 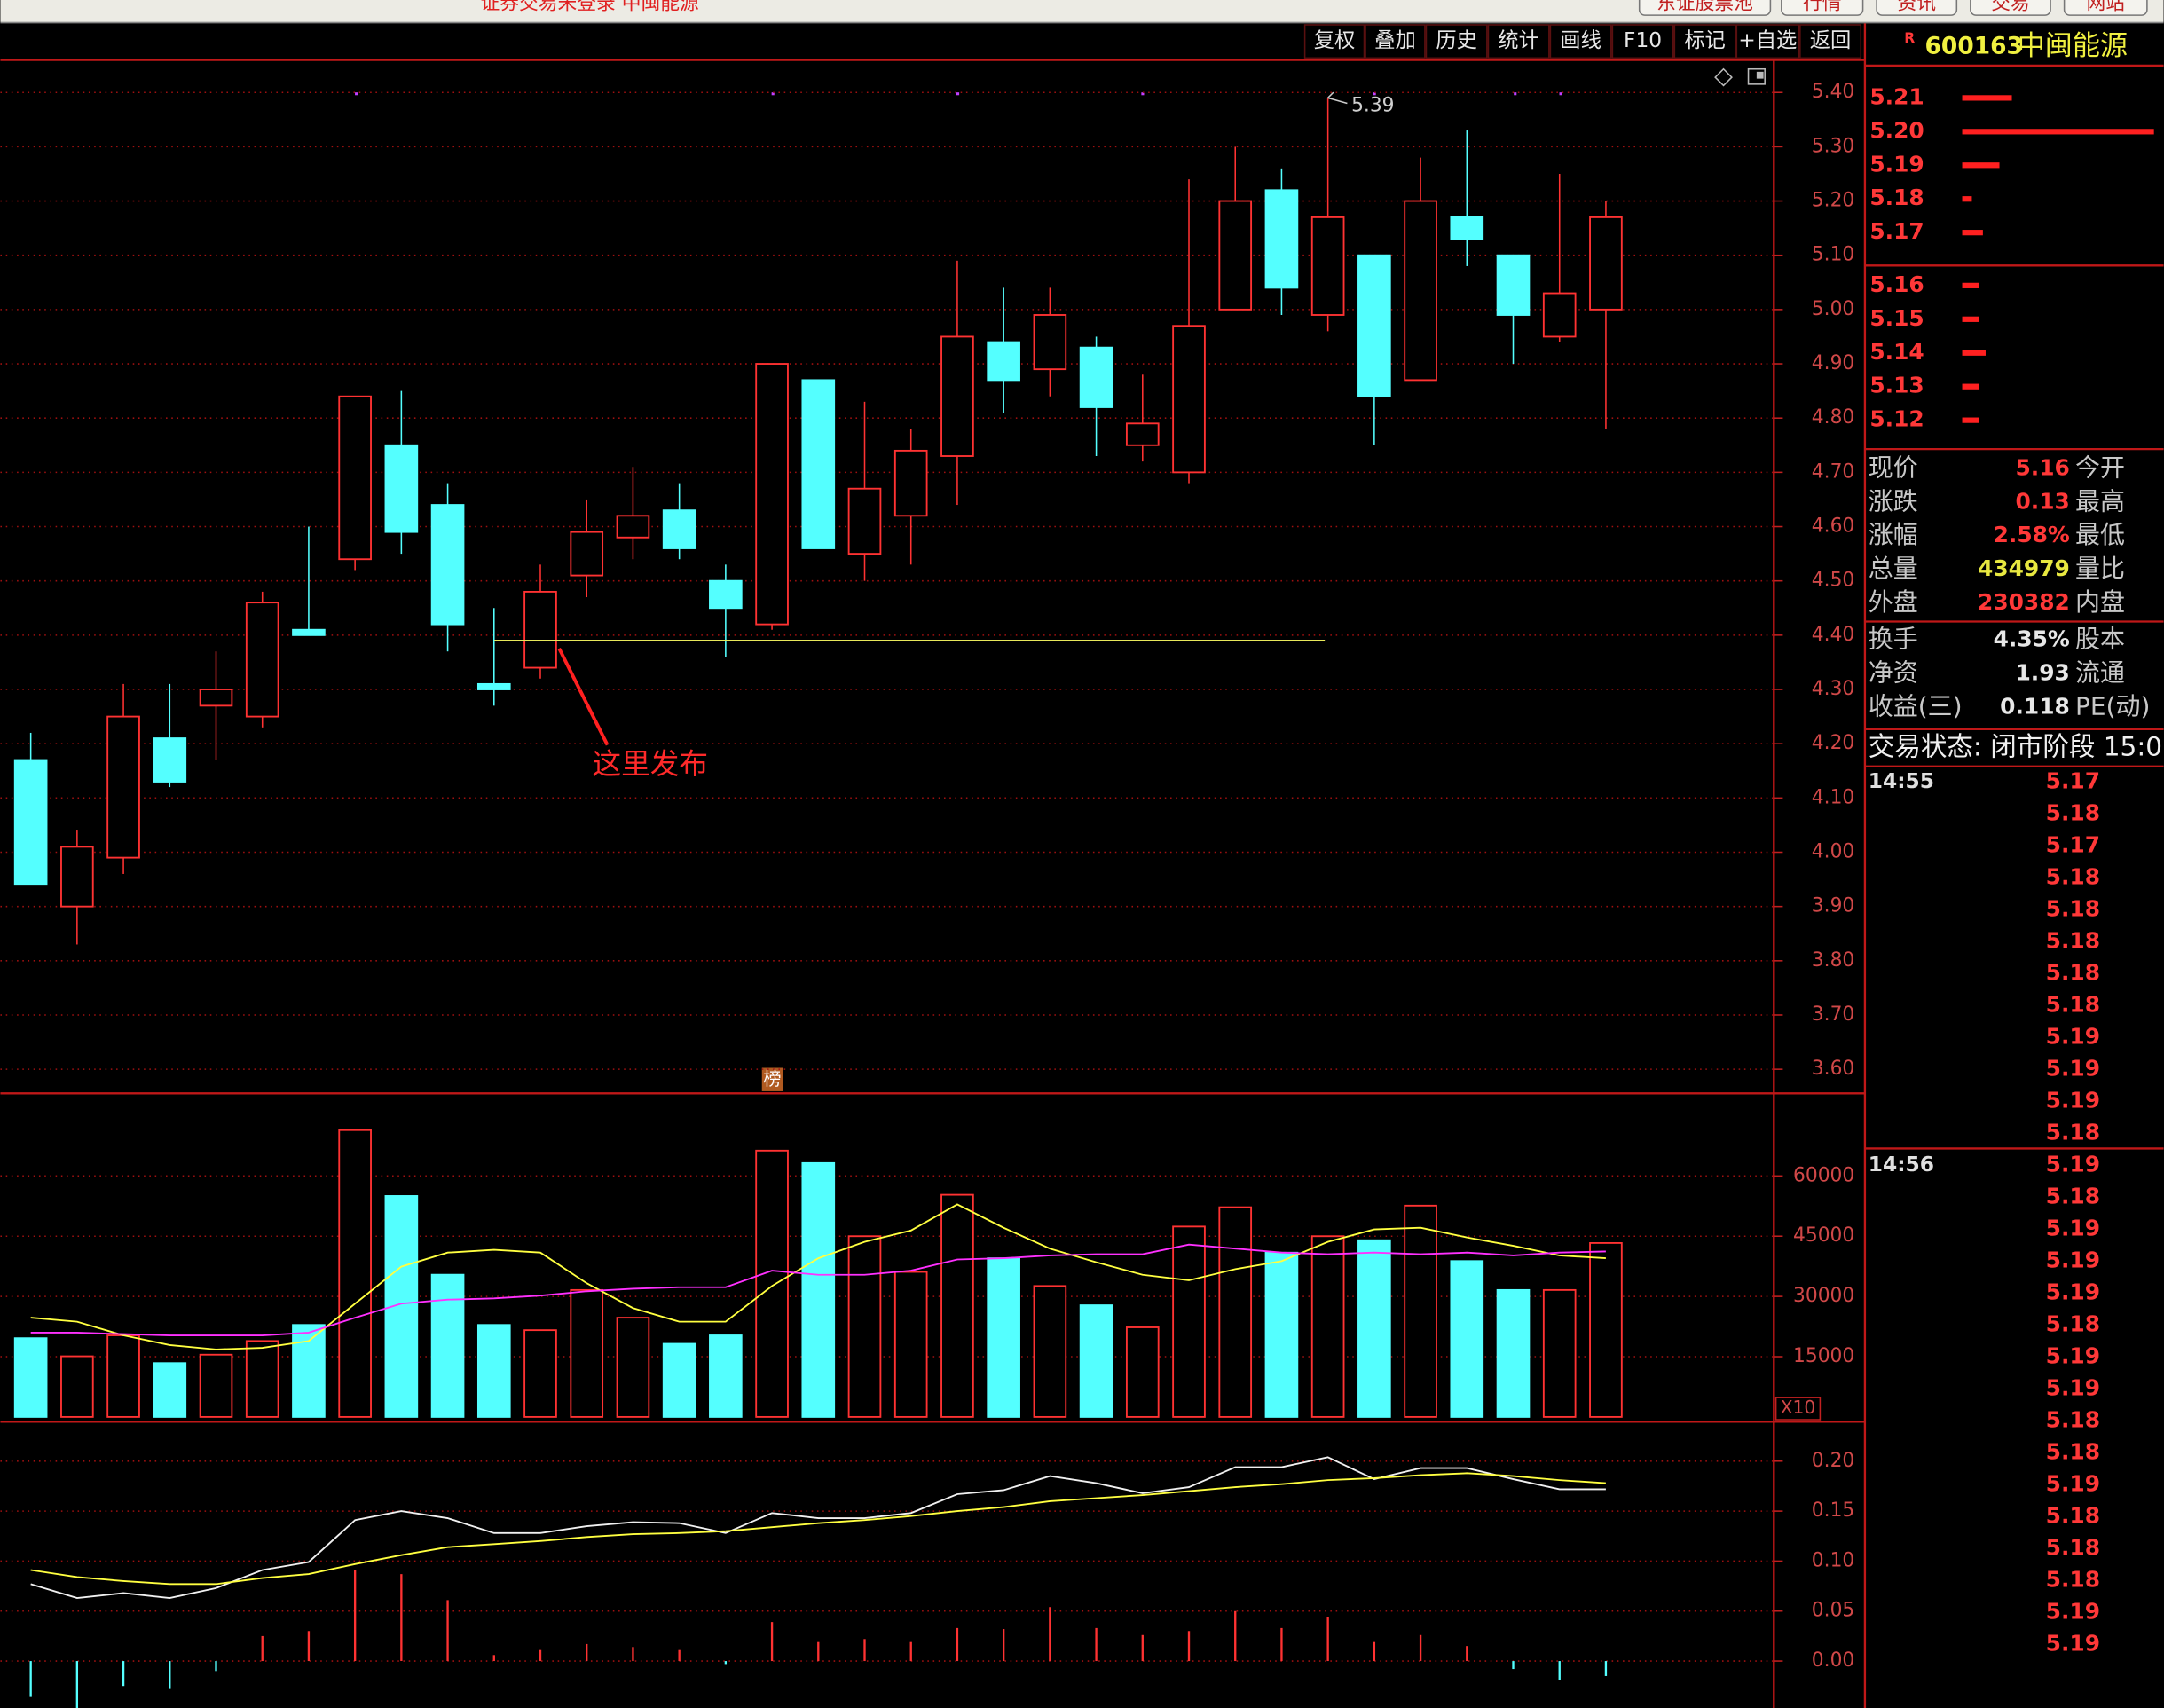 I want to click on unit-box, so click(x=1798, y=1409).